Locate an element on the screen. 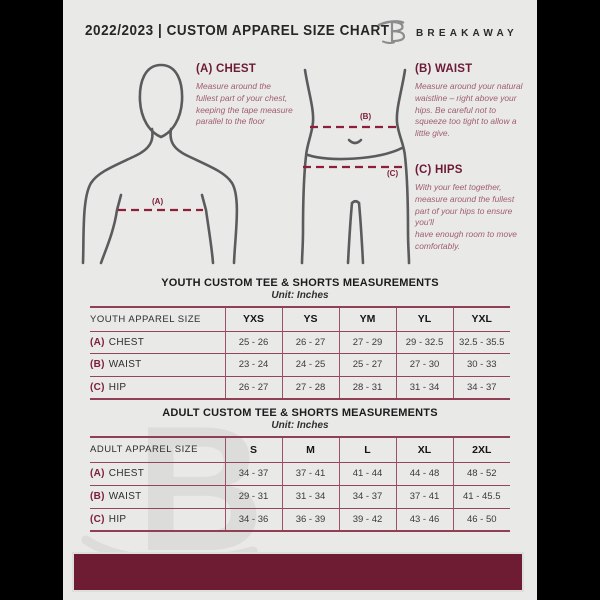 The height and width of the screenshot is (600, 600). cell-value: 27 - 29 is located at coordinates (367, 342).